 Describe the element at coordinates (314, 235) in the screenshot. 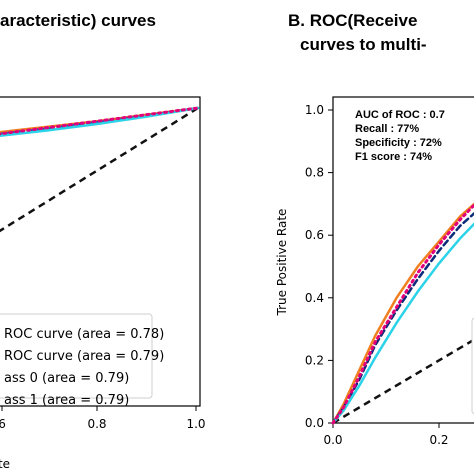

I see `right-ytick-label: 0.6` at that location.